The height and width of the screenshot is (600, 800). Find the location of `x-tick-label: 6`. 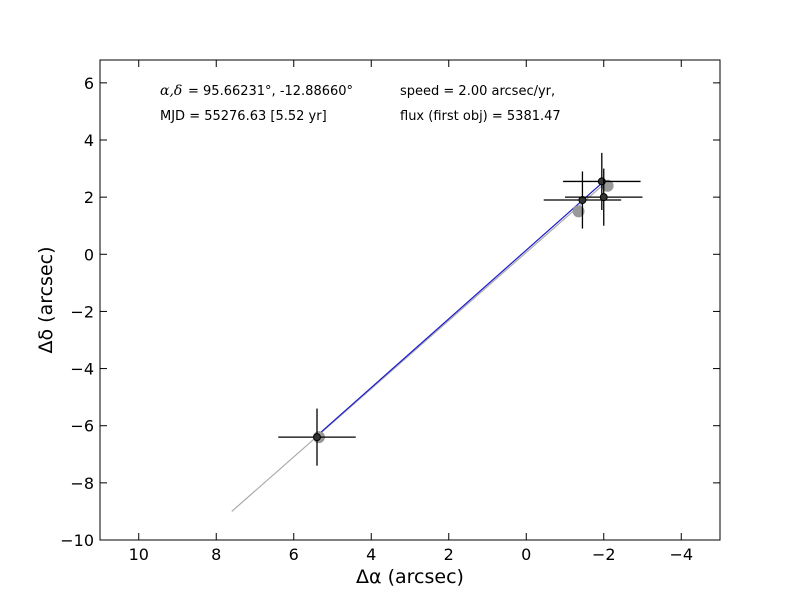

x-tick-label: 6 is located at coordinates (294, 554).